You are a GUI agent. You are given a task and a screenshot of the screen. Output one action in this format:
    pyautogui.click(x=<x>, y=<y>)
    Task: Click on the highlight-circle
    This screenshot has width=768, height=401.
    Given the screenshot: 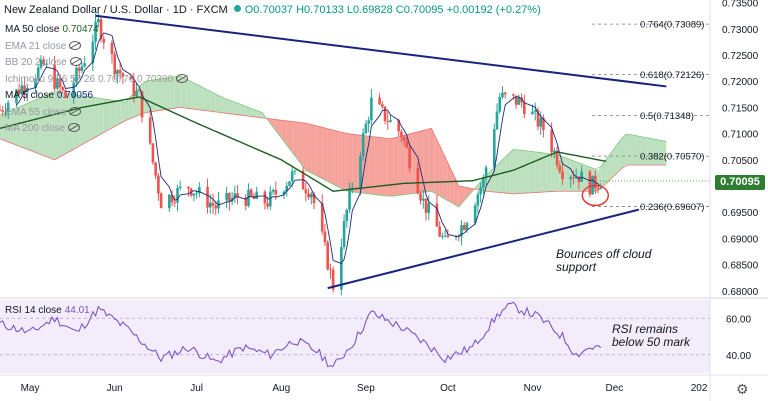 What is the action you would take?
    pyautogui.click(x=595, y=195)
    